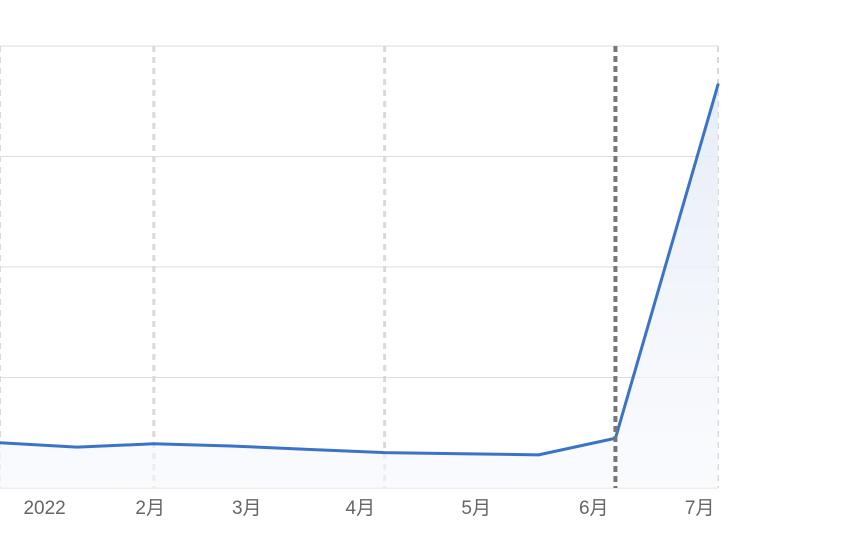  Describe the element at coordinates (700, 508) in the screenshot. I see `x-tick-label: 7月` at that location.